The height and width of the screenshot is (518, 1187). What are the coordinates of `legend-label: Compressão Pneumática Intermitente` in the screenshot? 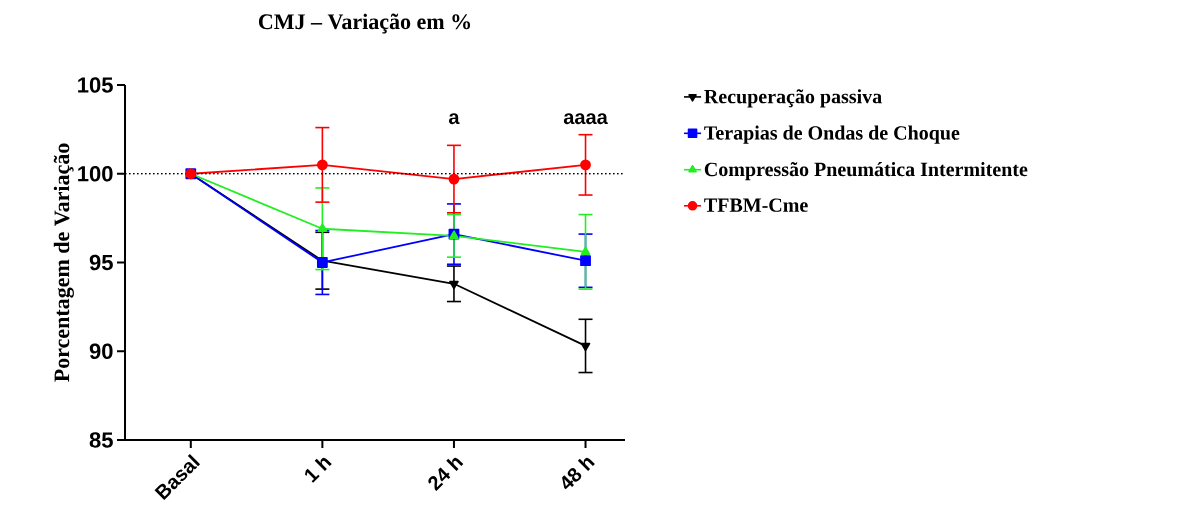 It's located at (866, 171).